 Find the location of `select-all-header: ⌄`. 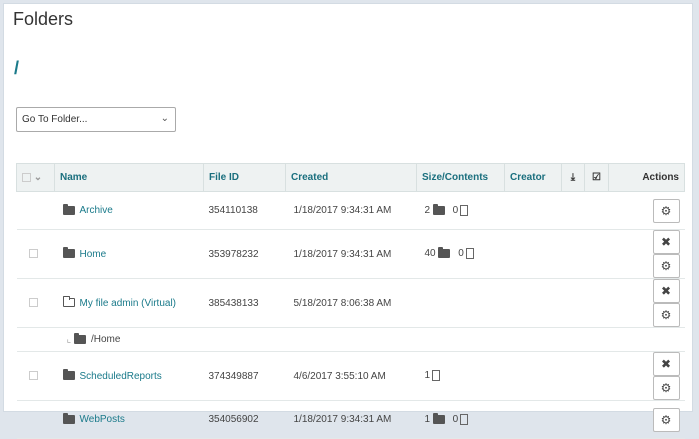

select-all-header: ⌄ is located at coordinates (35, 177).